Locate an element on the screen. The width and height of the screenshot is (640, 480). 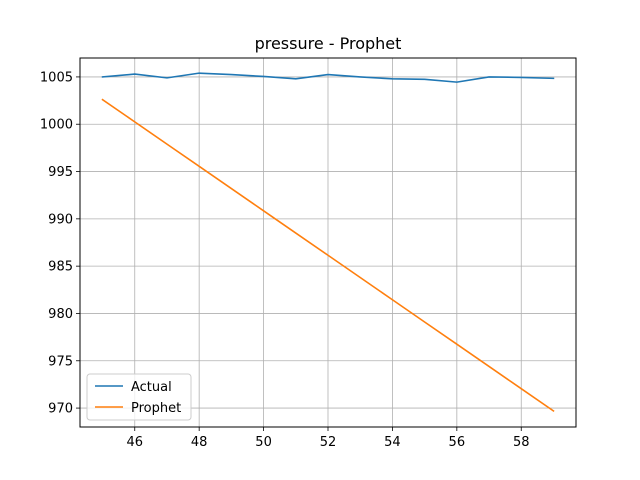
legend-label-actual: Actual is located at coordinates (151, 387).